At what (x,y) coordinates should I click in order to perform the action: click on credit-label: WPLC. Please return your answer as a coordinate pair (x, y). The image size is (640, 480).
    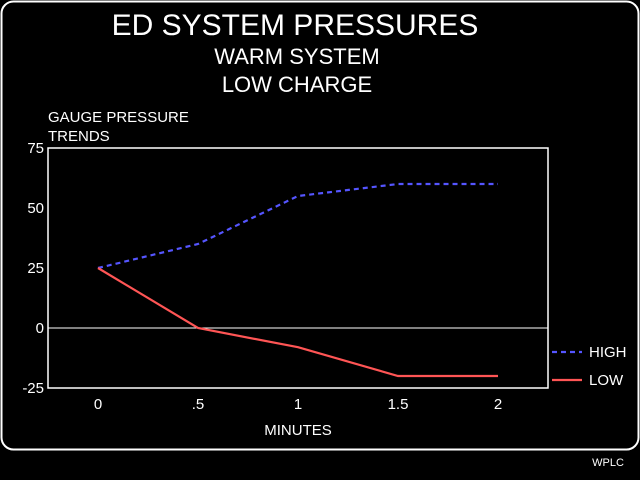
    Looking at the image, I should click on (608, 463).